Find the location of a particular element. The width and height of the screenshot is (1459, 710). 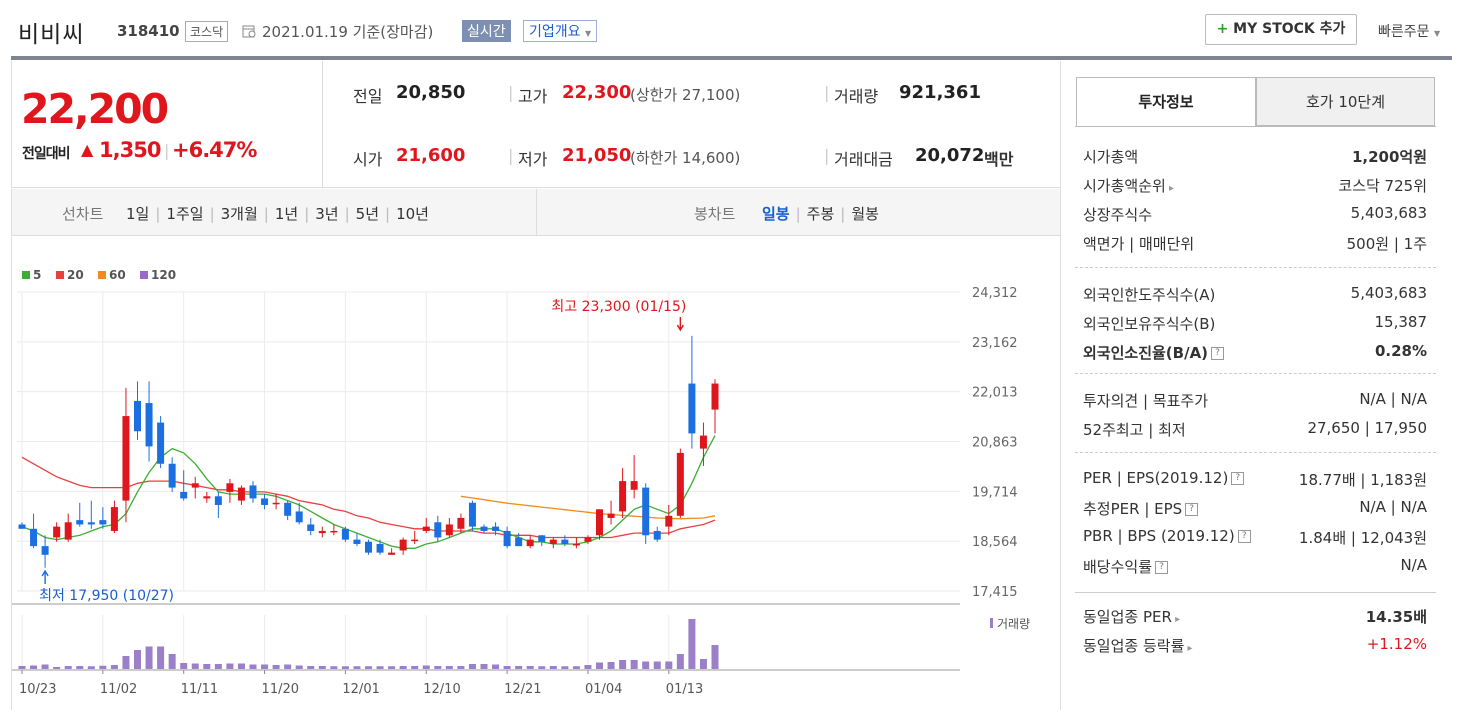

my-stock-button: + MY STOCK 추가 is located at coordinates (1281, 29).